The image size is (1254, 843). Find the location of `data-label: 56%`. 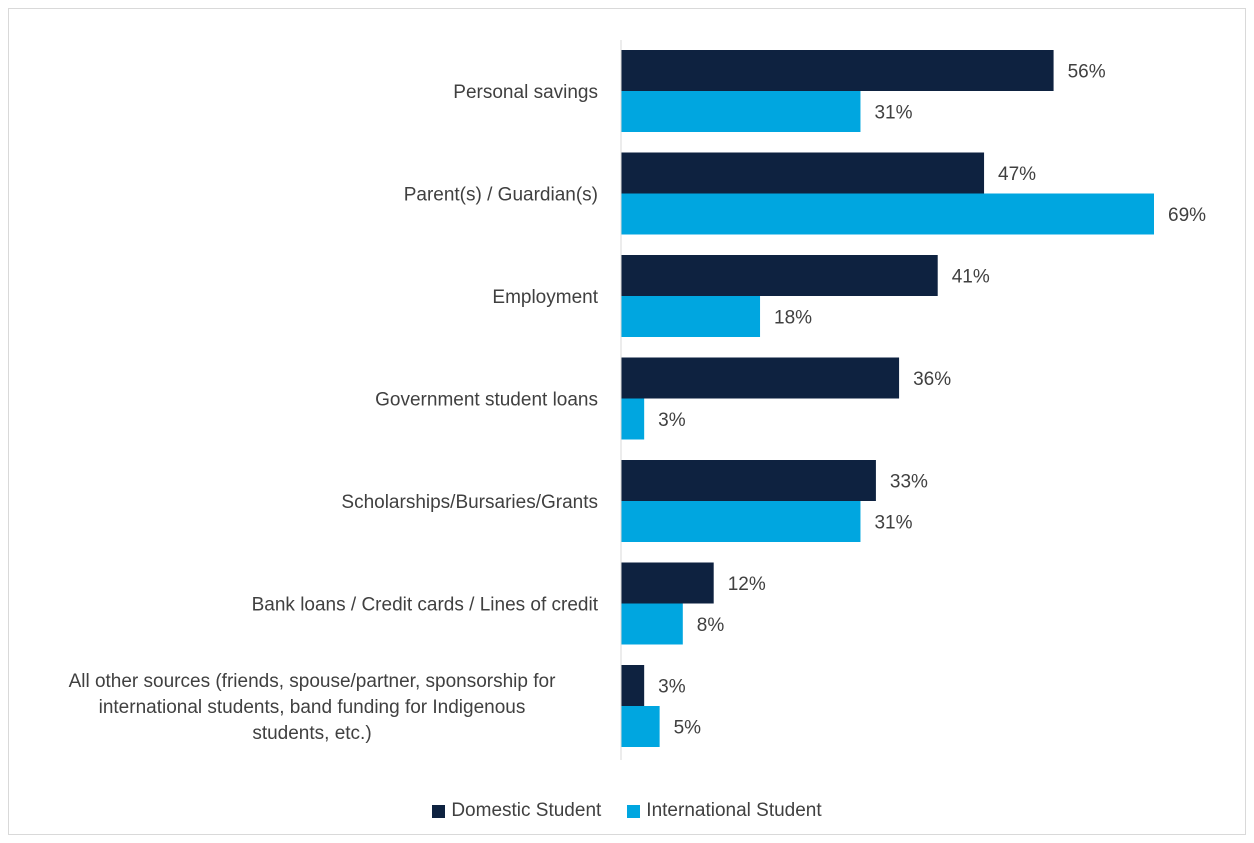

data-label: 56% is located at coordinates (1087, 72).